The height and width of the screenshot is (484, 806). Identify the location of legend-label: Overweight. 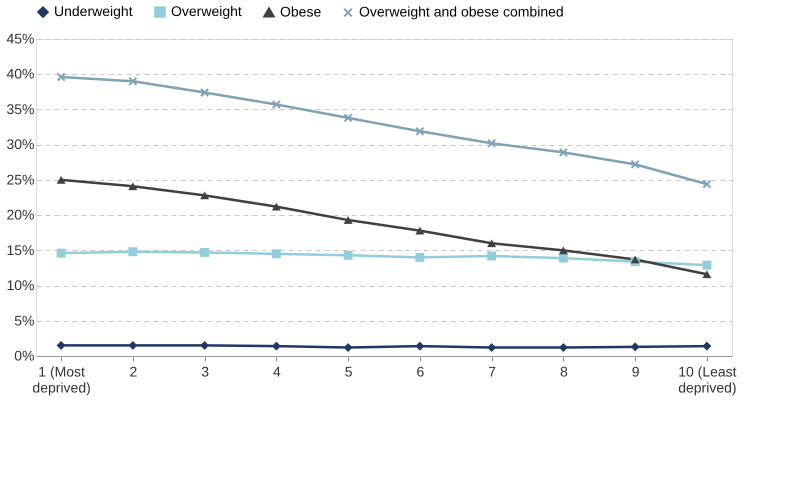
(206, 11).